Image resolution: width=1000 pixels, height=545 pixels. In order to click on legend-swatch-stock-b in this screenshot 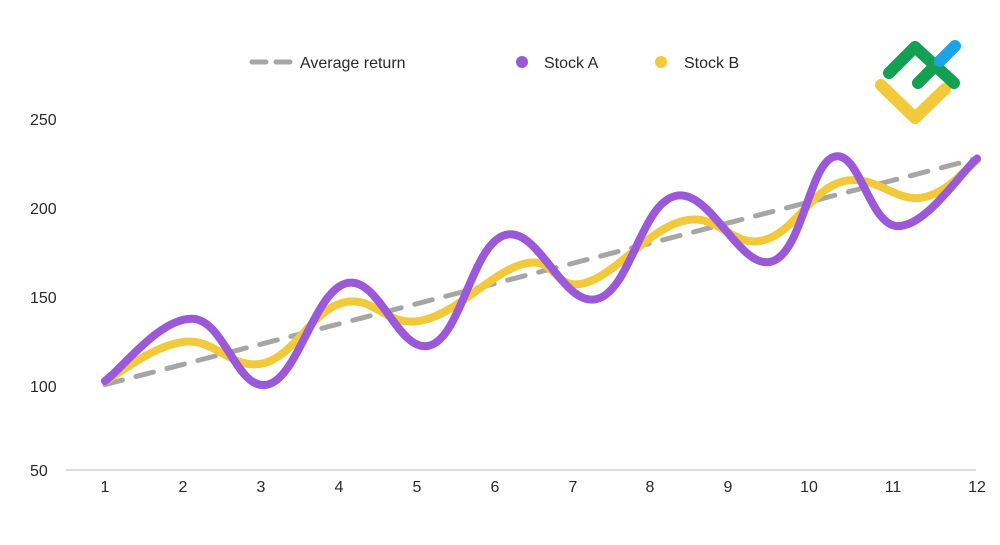, I will do `click(661, 62)`.